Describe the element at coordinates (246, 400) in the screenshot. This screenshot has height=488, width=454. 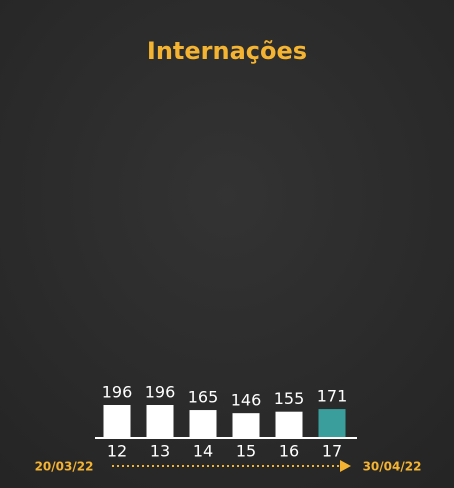
I see `value-label: 146` at that location.